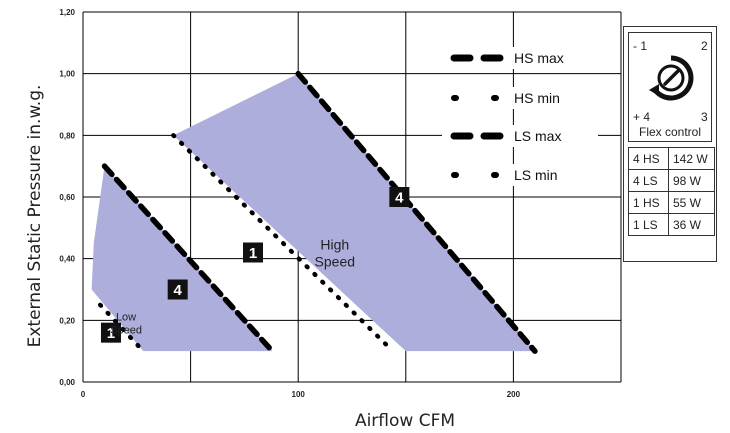 Image resolution: width=730 pixels, height=433 pixels. I want to click on dial-label-3: 3, so click(704, 117).